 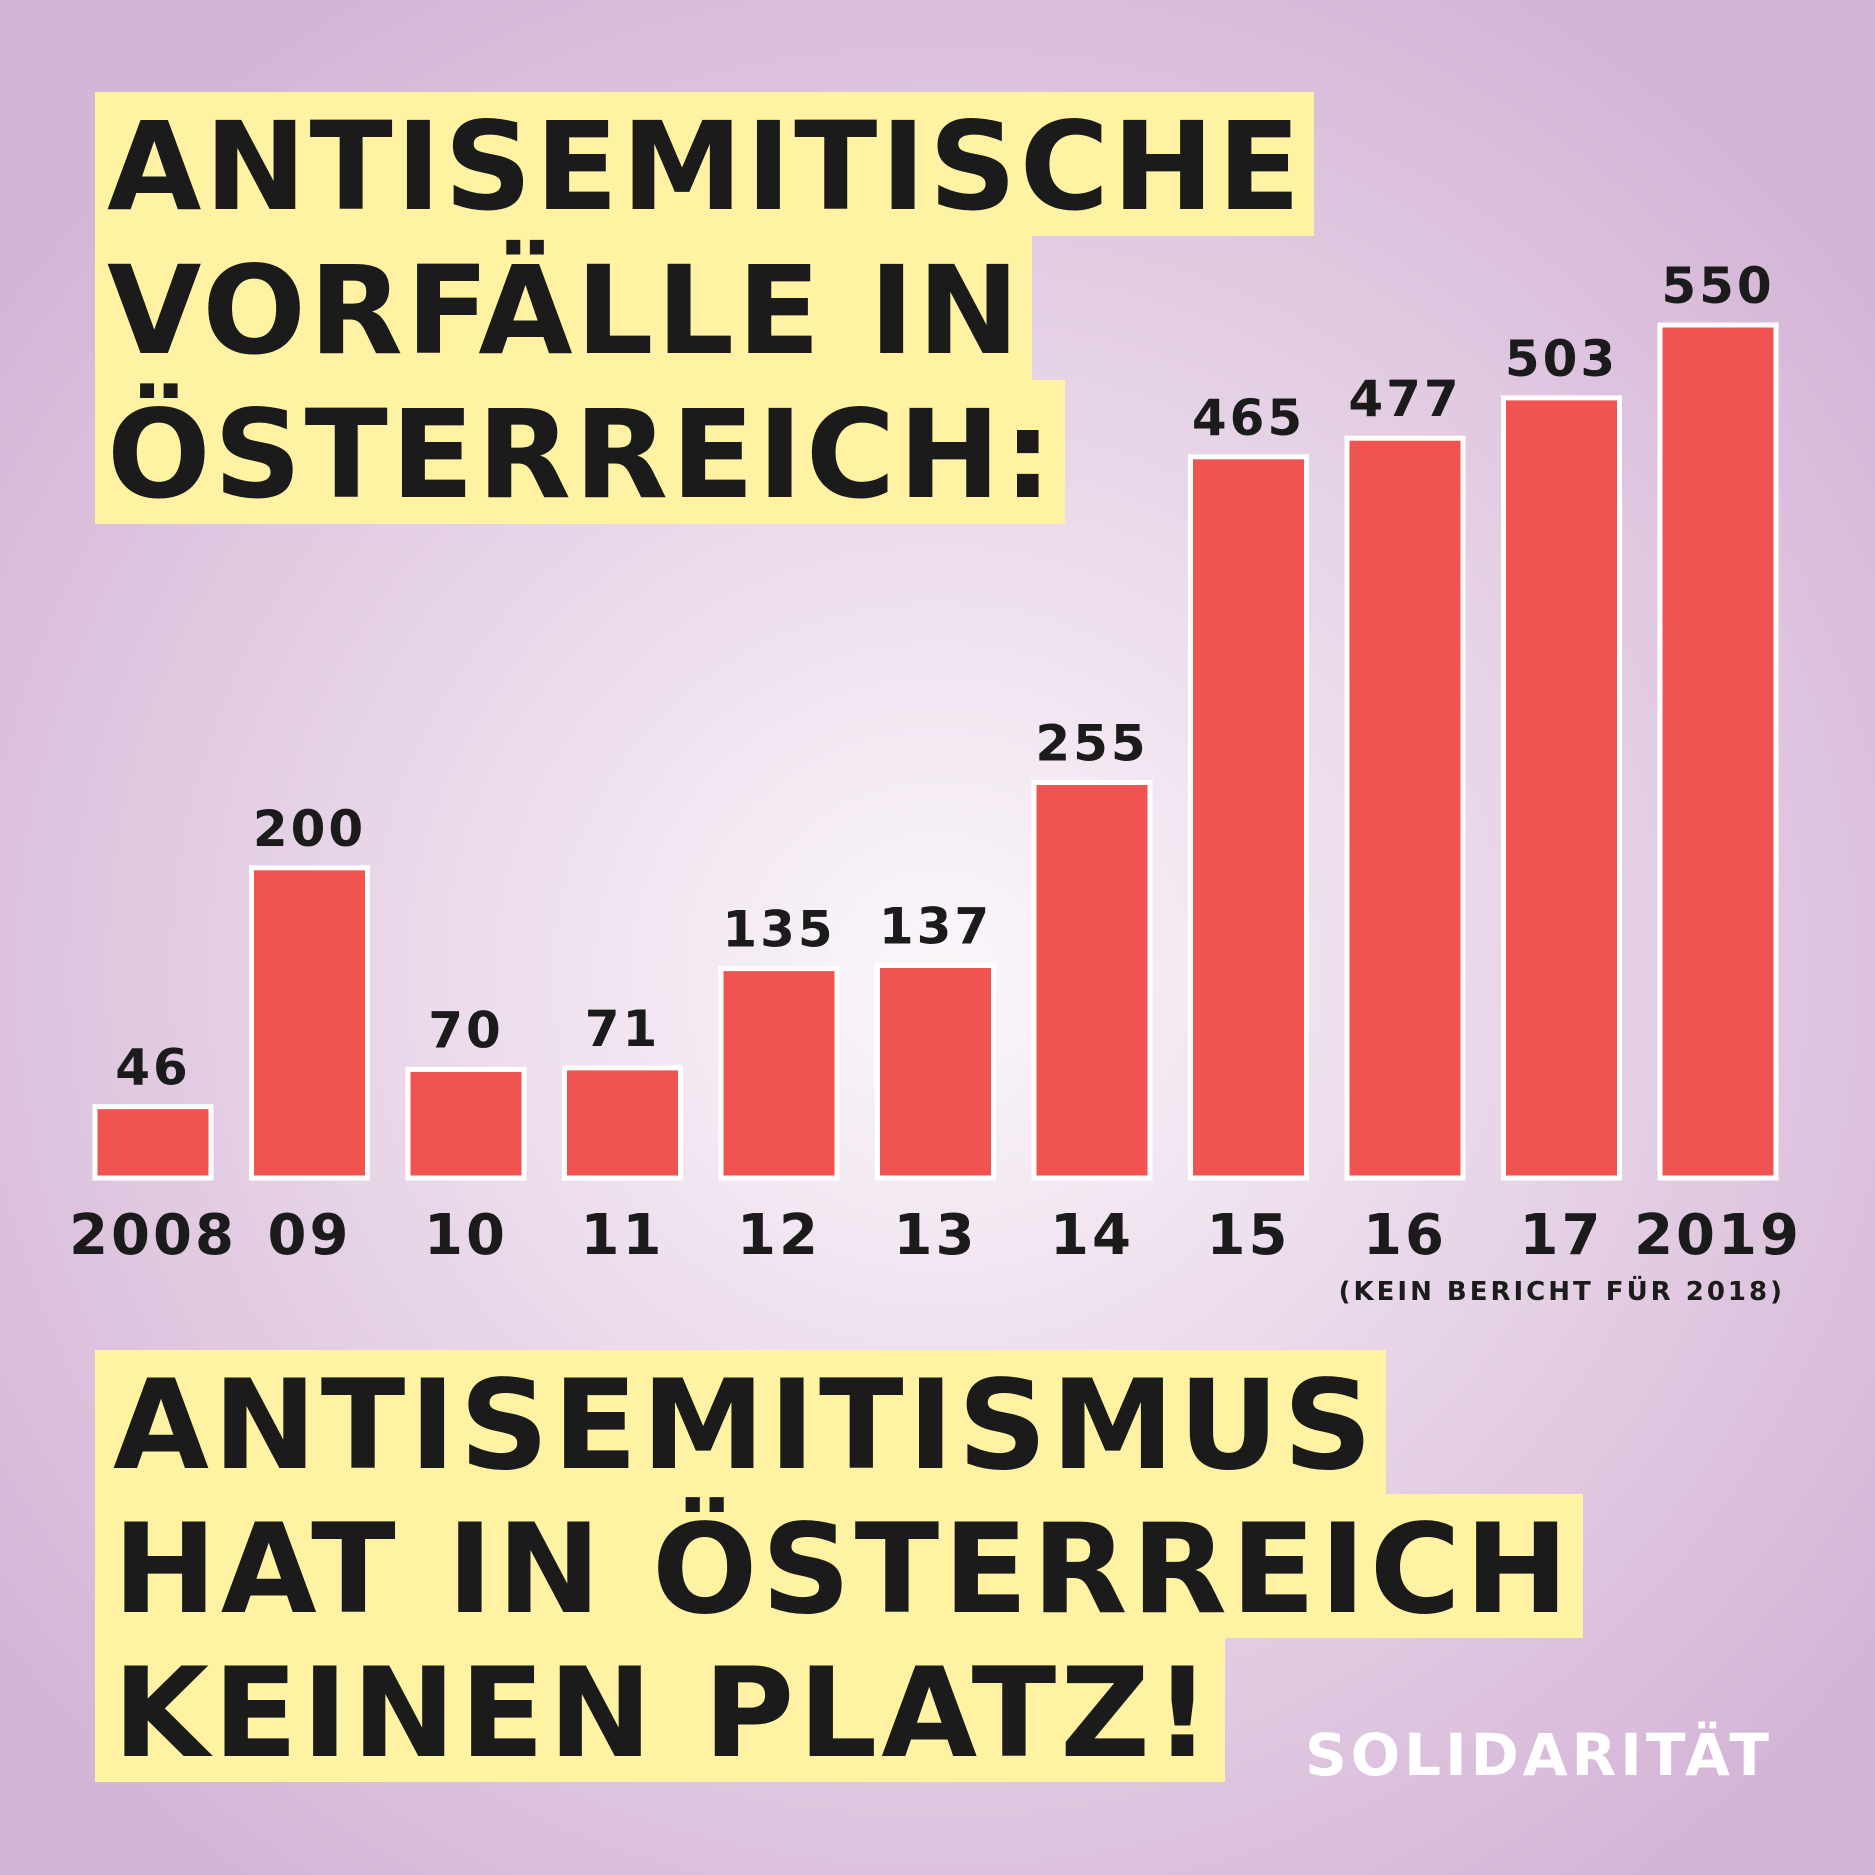 What do you see at coordinates (153, 1068) in the screenshot?
I see `data-label-2008: 46` at bounding box center [153, 1068].